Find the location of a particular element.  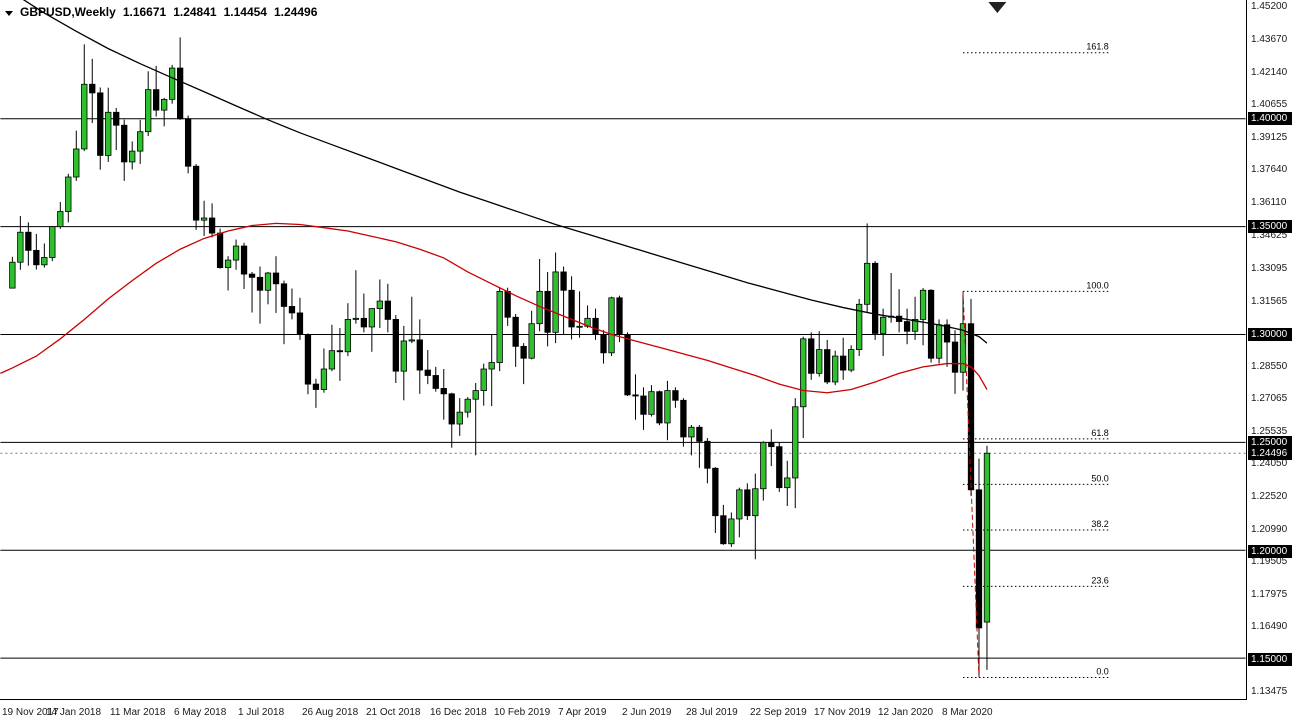

price-axis-label: 1.22520 is located at coordinates (1269, 496).